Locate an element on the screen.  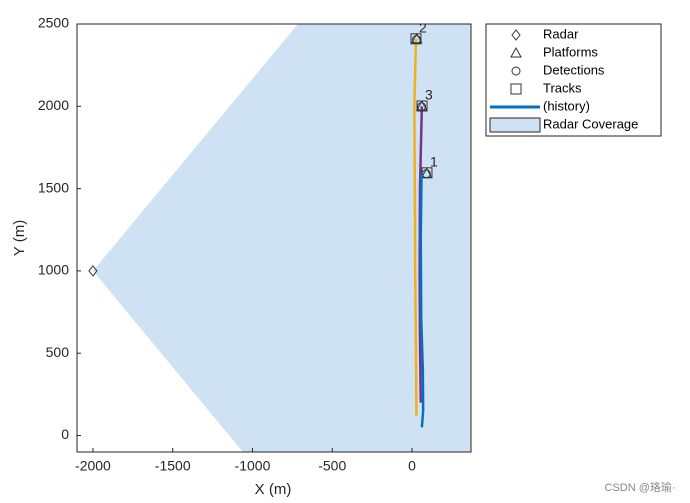
history-line is located at coordinates (422, 300).